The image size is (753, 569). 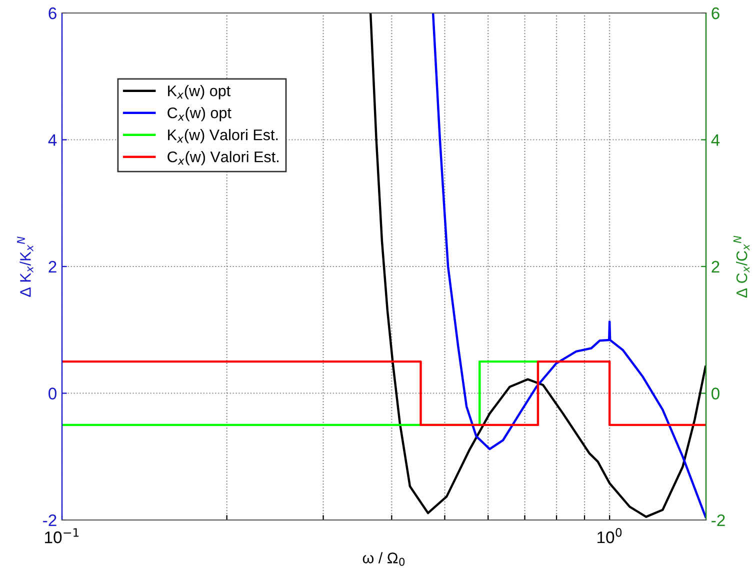 What do you see at coordinates (716, 394) in the screenshot?
I see `y2-tick-label: 0` at bounding box center [716, 394].